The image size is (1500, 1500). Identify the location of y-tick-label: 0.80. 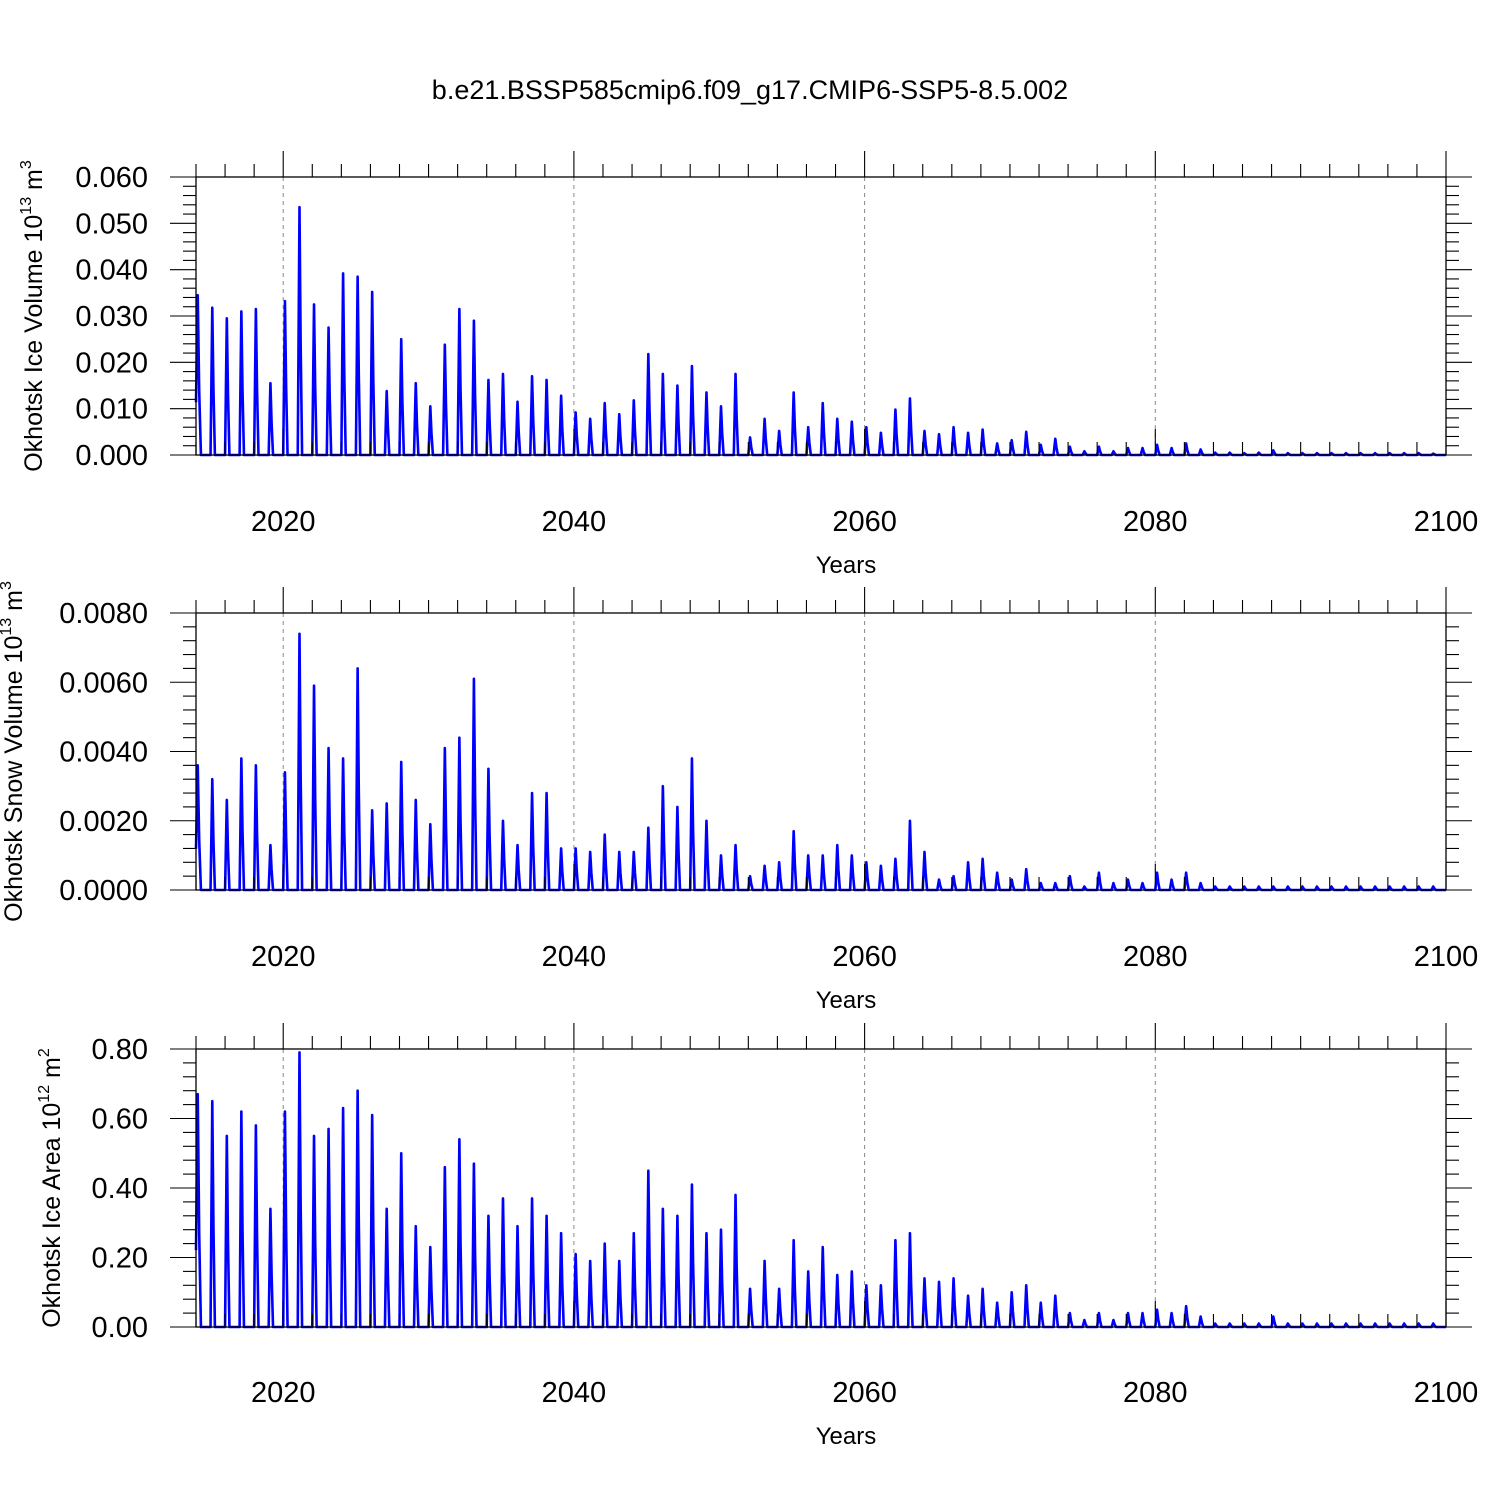
(120, 1050).